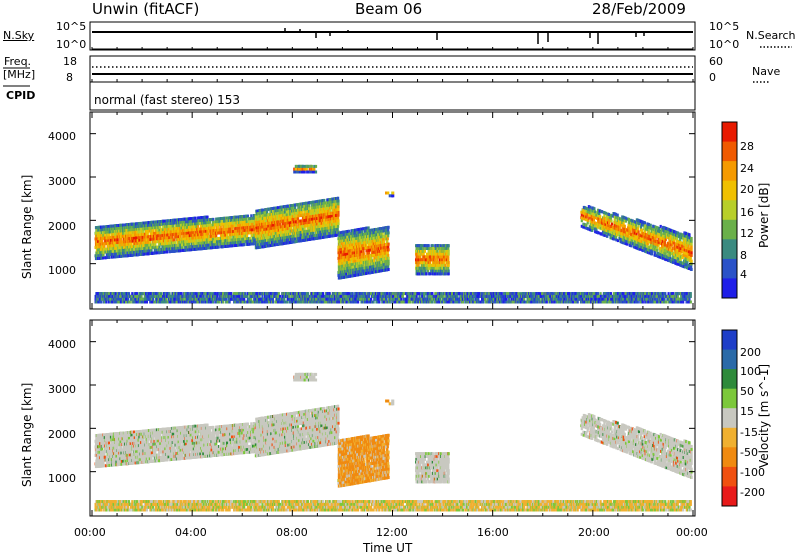 The width and height of the screenshot is (800, 555). What do you see at coordinates (392, 36) in the screenshot?
I see `nsky-panel-frame` at bounding box center [392, 36].